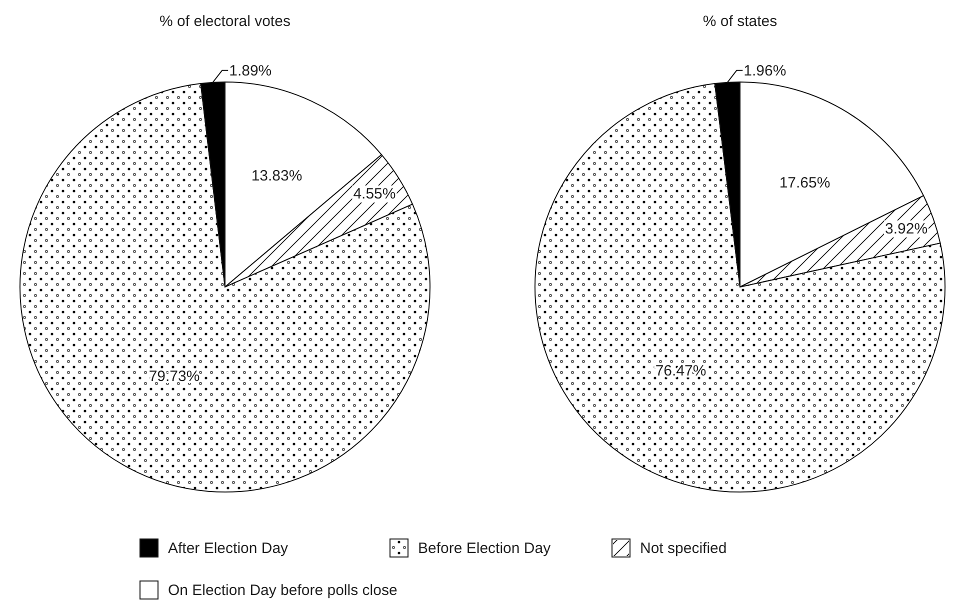 Image resolution: width=964 pixels, height=604 pixels. Describe the element at coordinates (174, 377) in the screenshot. I see `data-label: 79.73%` at that location.